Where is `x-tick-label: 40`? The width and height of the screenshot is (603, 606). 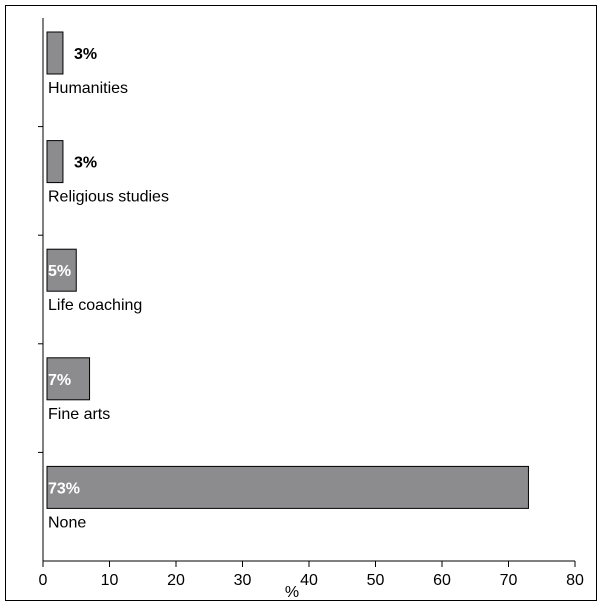 x-tick-label: 40 is located at coordinates (309, 580).